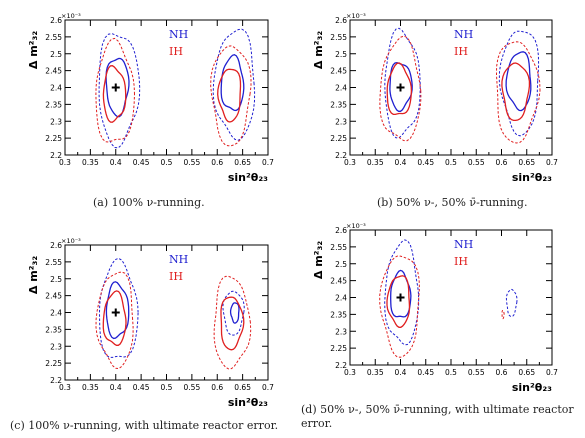  I want to click on caption-a: (a) 100% ν-running., so click(149, 202).